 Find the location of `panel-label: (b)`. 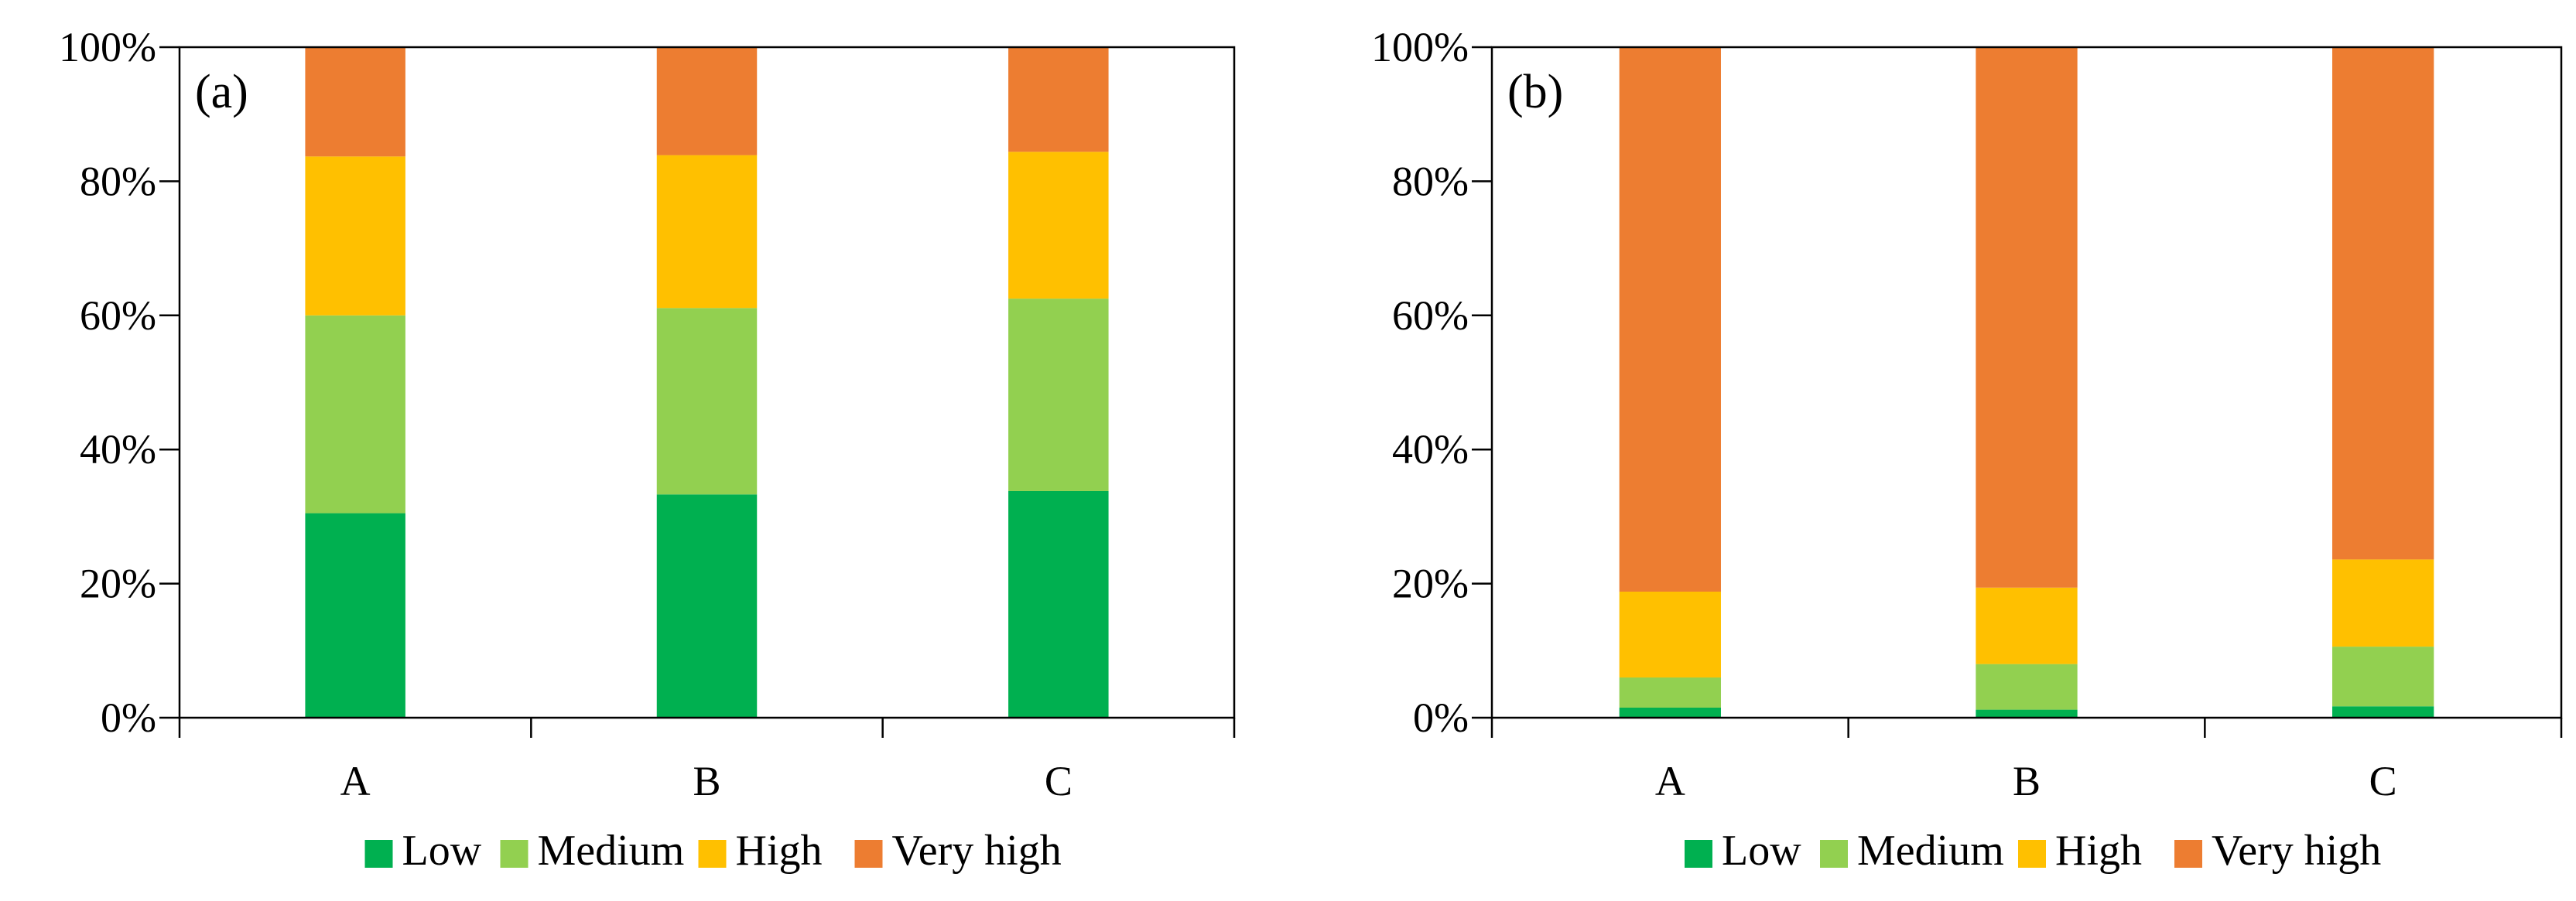

panel-label: (b) is located at coordinates (1535, 92).